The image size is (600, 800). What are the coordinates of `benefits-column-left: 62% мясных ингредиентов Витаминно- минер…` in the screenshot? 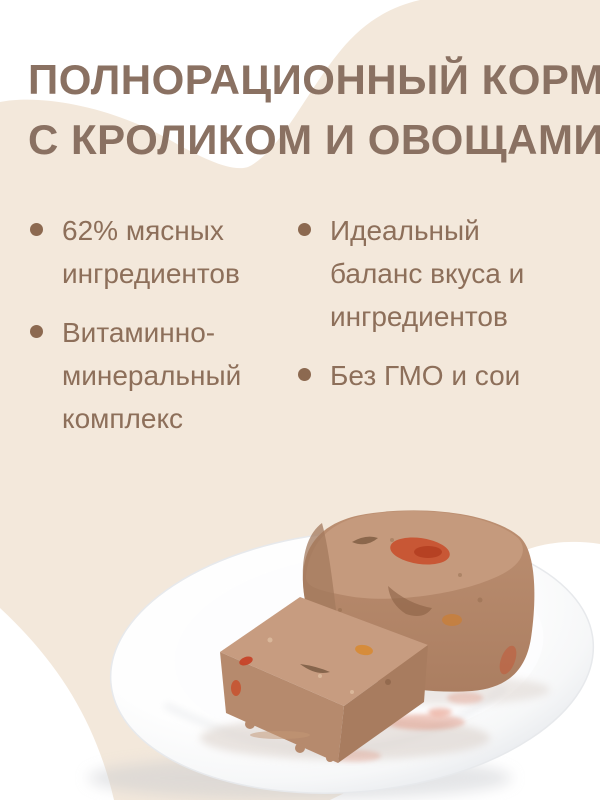 It's located at (164, 324).